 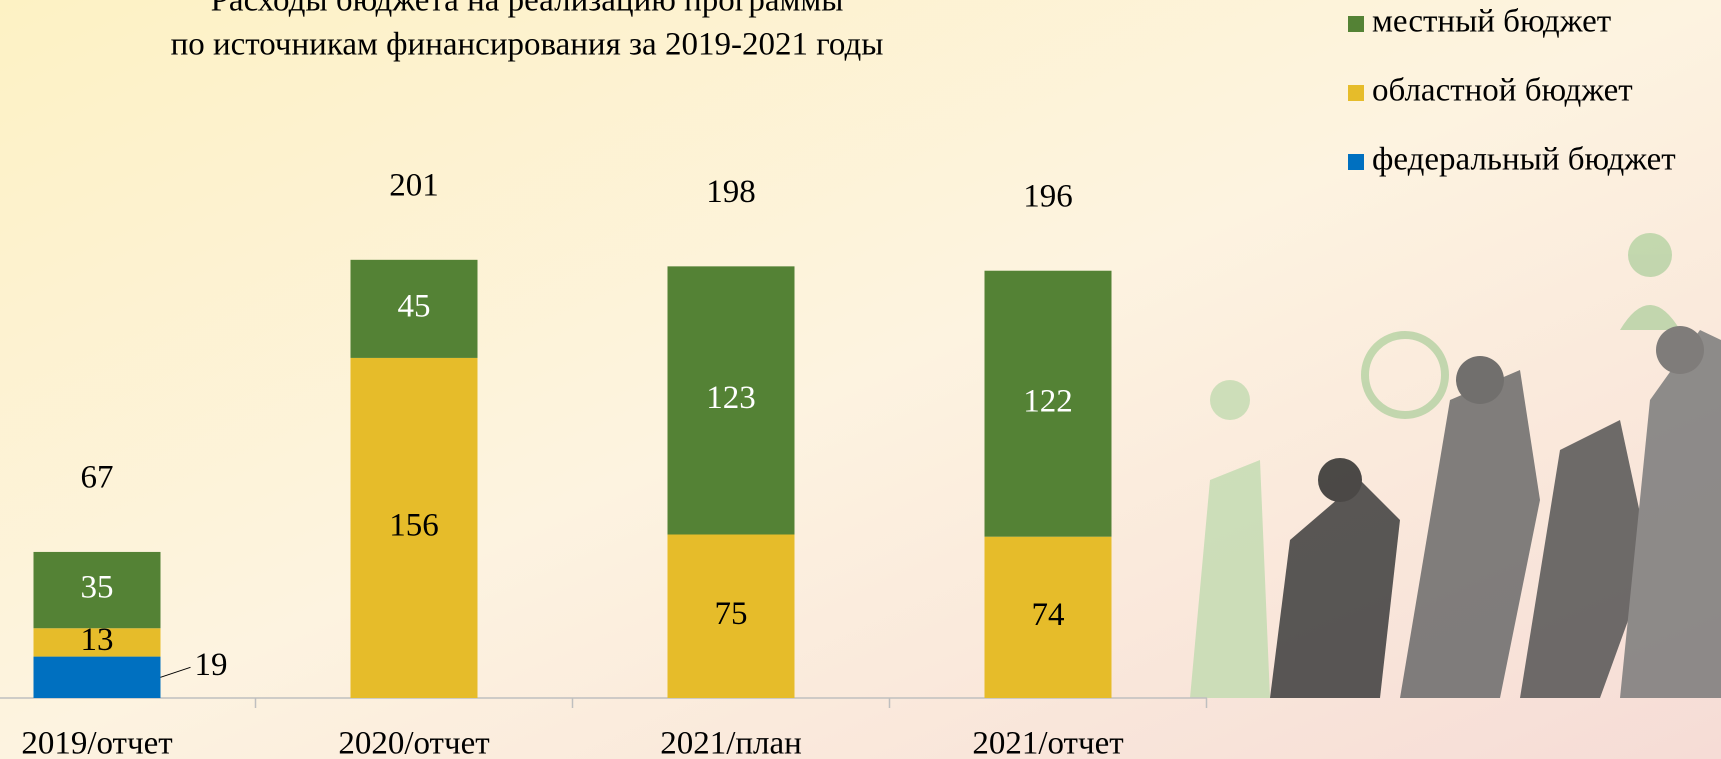 What do you see at coordinates (1047, 742) in the screenshot?
I see `x-tick-label: 2021/отчет` at bounding box center [1047, 742].